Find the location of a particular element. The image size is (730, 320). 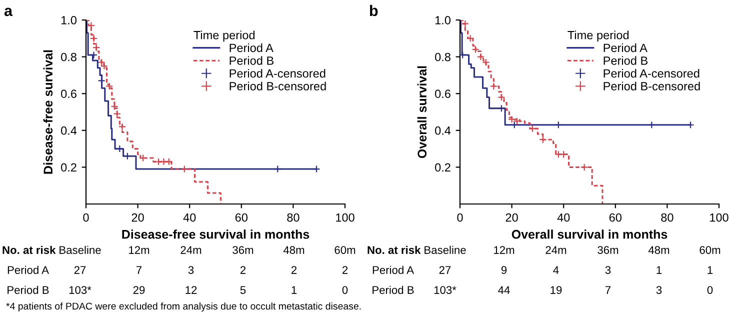

text: 12 is located at coordinates (191, 290).